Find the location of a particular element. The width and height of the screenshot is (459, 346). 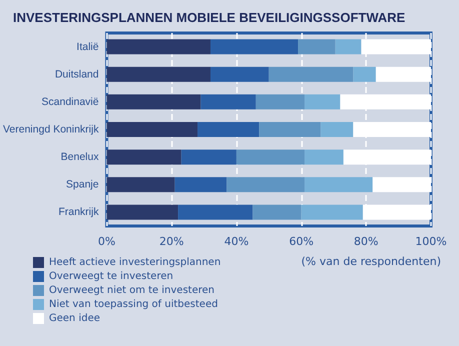

x-tick-label: 80% is located at coordinates (366, 241).